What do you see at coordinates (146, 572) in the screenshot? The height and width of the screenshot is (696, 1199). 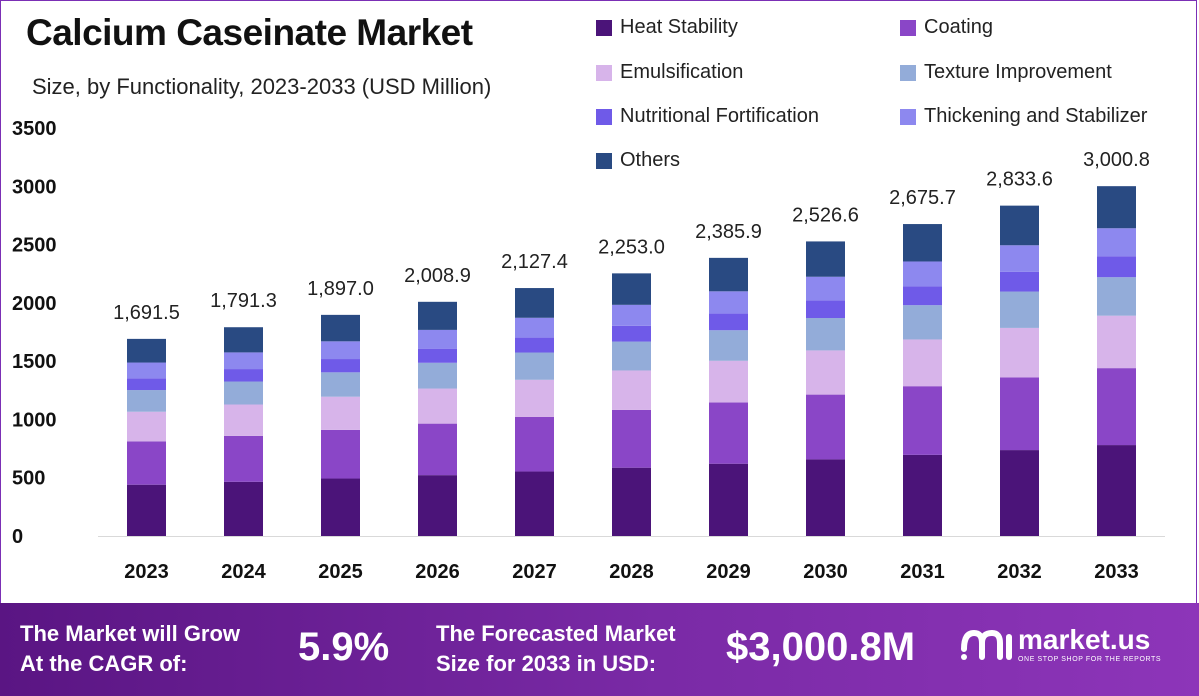 I see `x-tick-label: 2023` at bounding box center [146, 572].